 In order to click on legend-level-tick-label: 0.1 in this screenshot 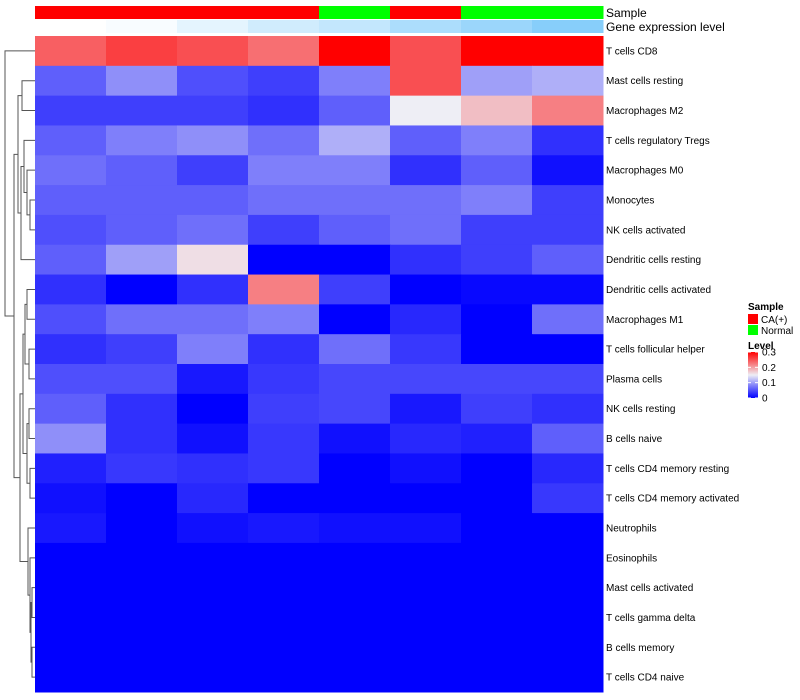, I will do `click(769, 383)`.